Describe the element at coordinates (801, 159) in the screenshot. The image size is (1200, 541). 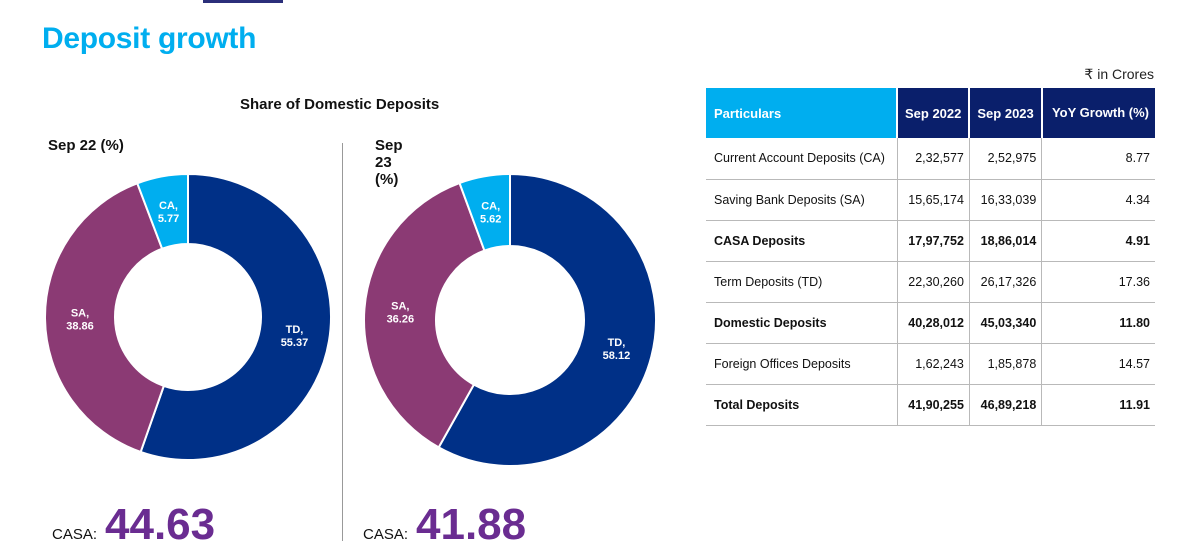
I see `row-name: Current Account Deposits (CA)` at that location.